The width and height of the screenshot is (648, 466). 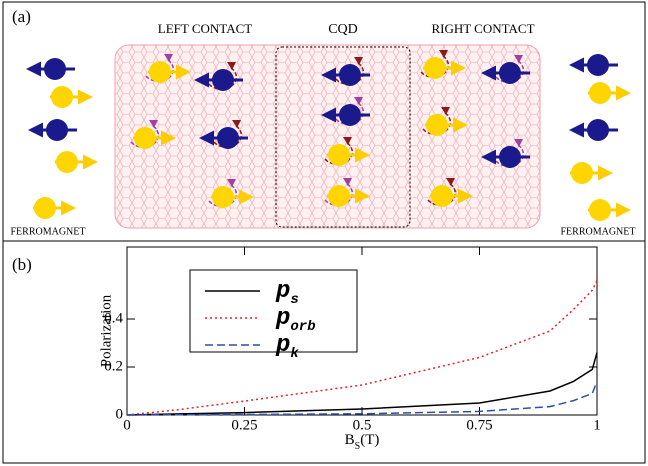 I want to click on x-tick-label: 0.75, so click(x=479, y=425).